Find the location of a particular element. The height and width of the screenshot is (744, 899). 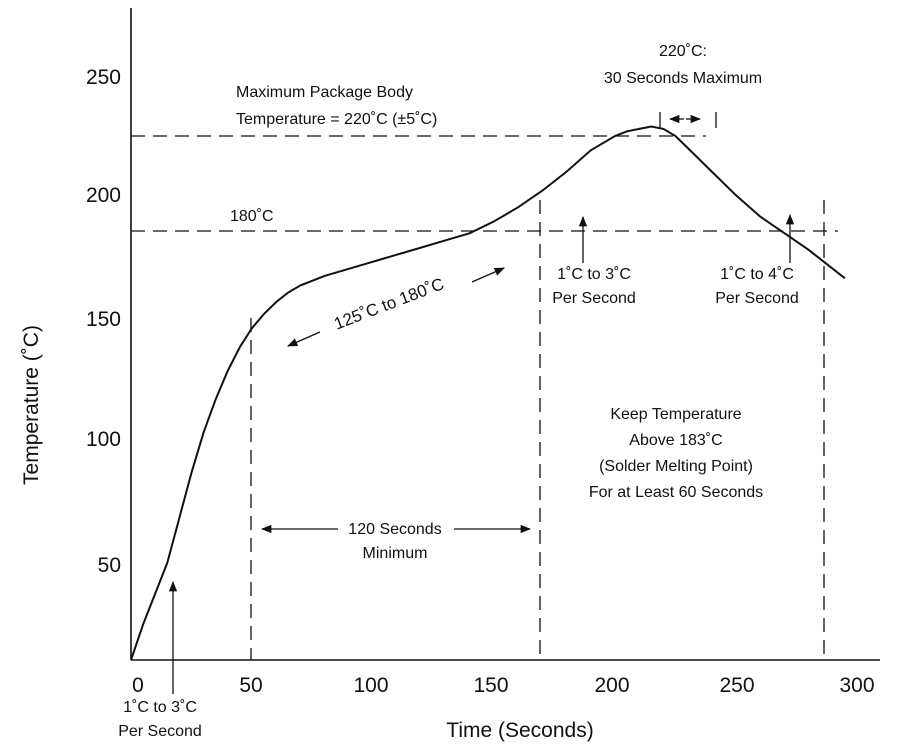

keep-temp-line1: Keep Temperature is located at coordinates (675, 414).